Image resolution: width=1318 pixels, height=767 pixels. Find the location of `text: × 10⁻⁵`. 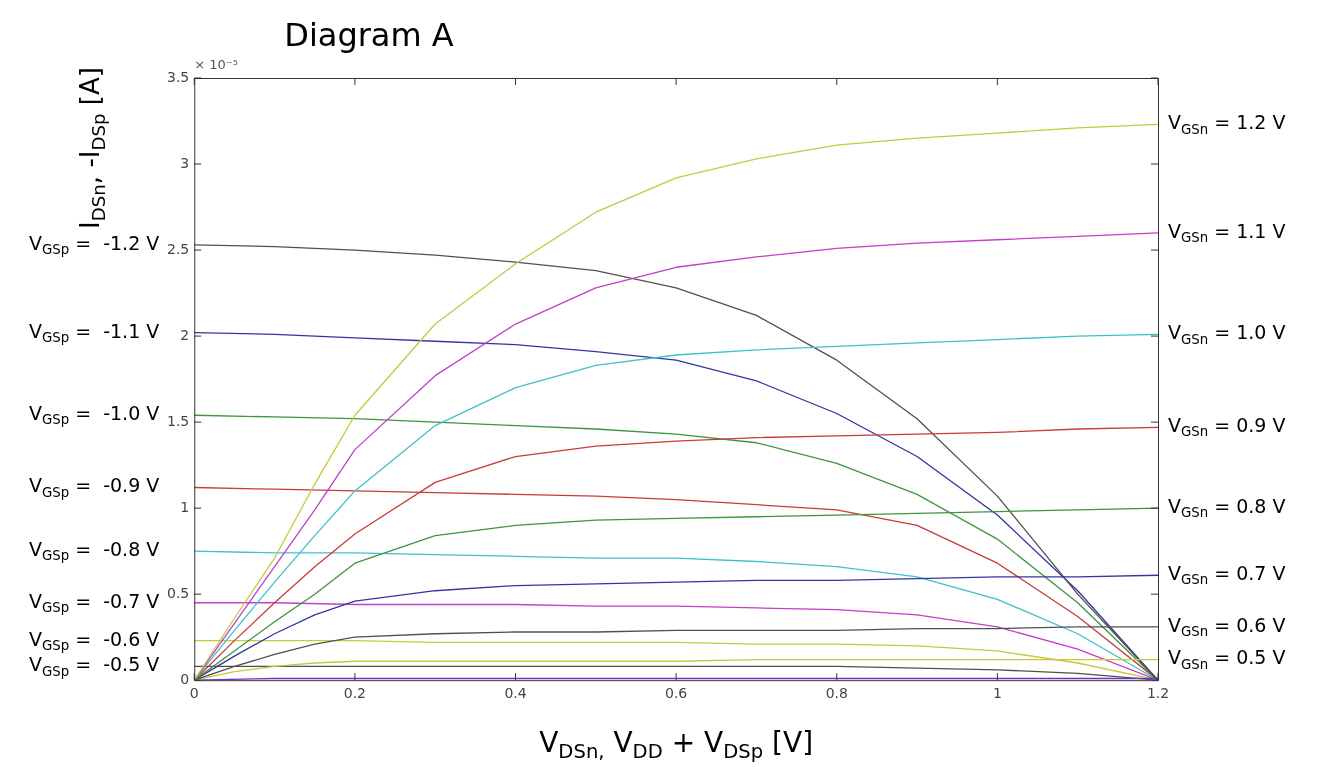

text: × 10⁻⁵ is located at coordinates (216, 65).